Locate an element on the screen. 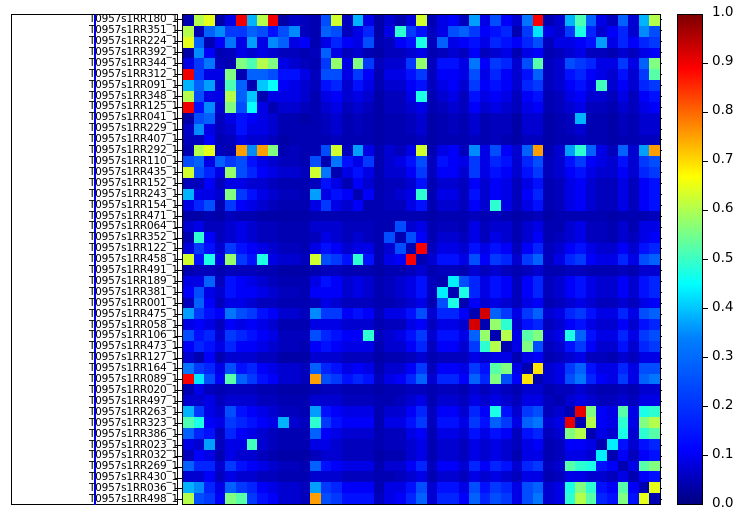 The image size is (747, 518). row-label: T0957s1RR152_1 is located at coordinates (133, 182).